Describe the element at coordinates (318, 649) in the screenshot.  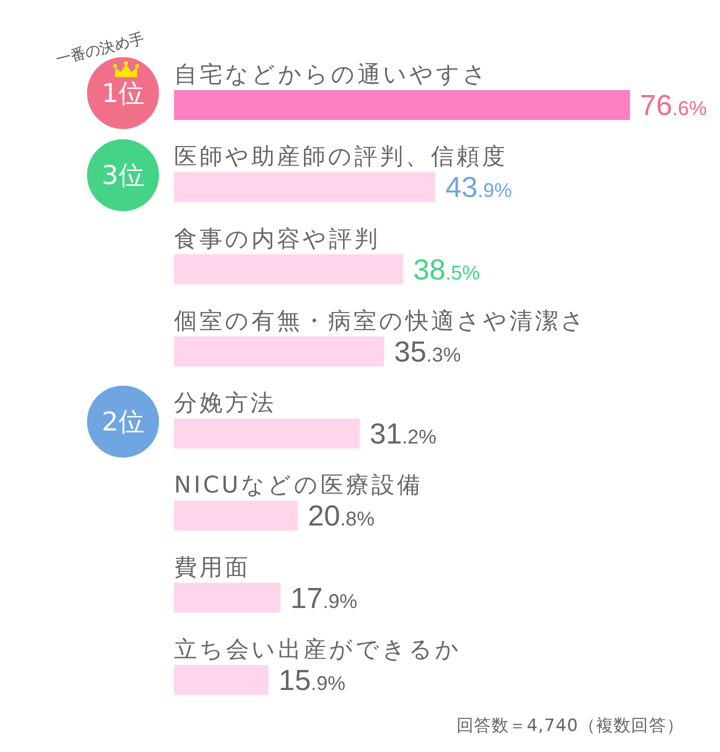
I see `y-tick-label: 立ち会い出産ができるか` at that location.